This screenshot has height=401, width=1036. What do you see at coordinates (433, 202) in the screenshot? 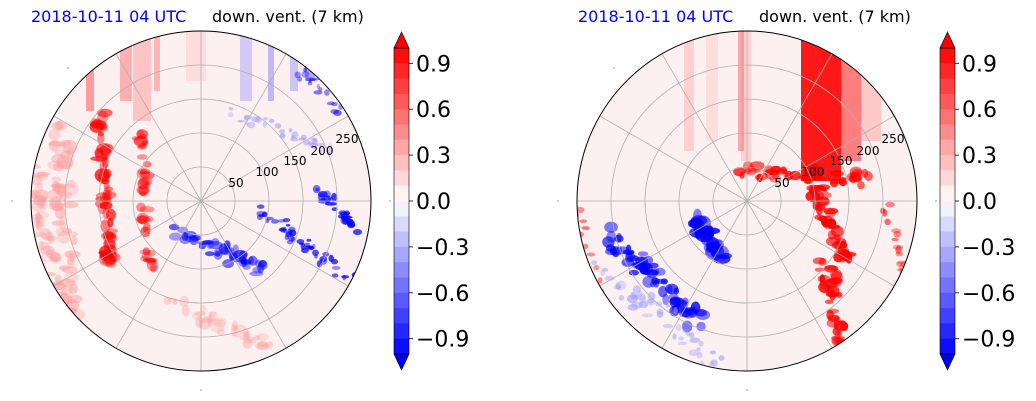
I see `colorbar-tick-label: 0.0` at bounding box center [433, 202].